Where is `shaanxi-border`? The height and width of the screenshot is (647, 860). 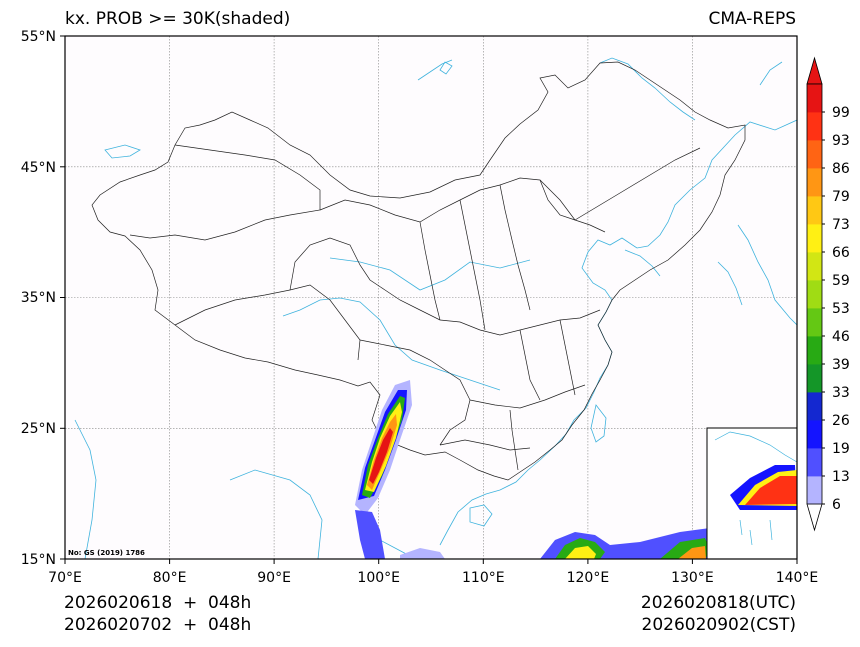
shaanxi-border is located at coordinates (430, 271).